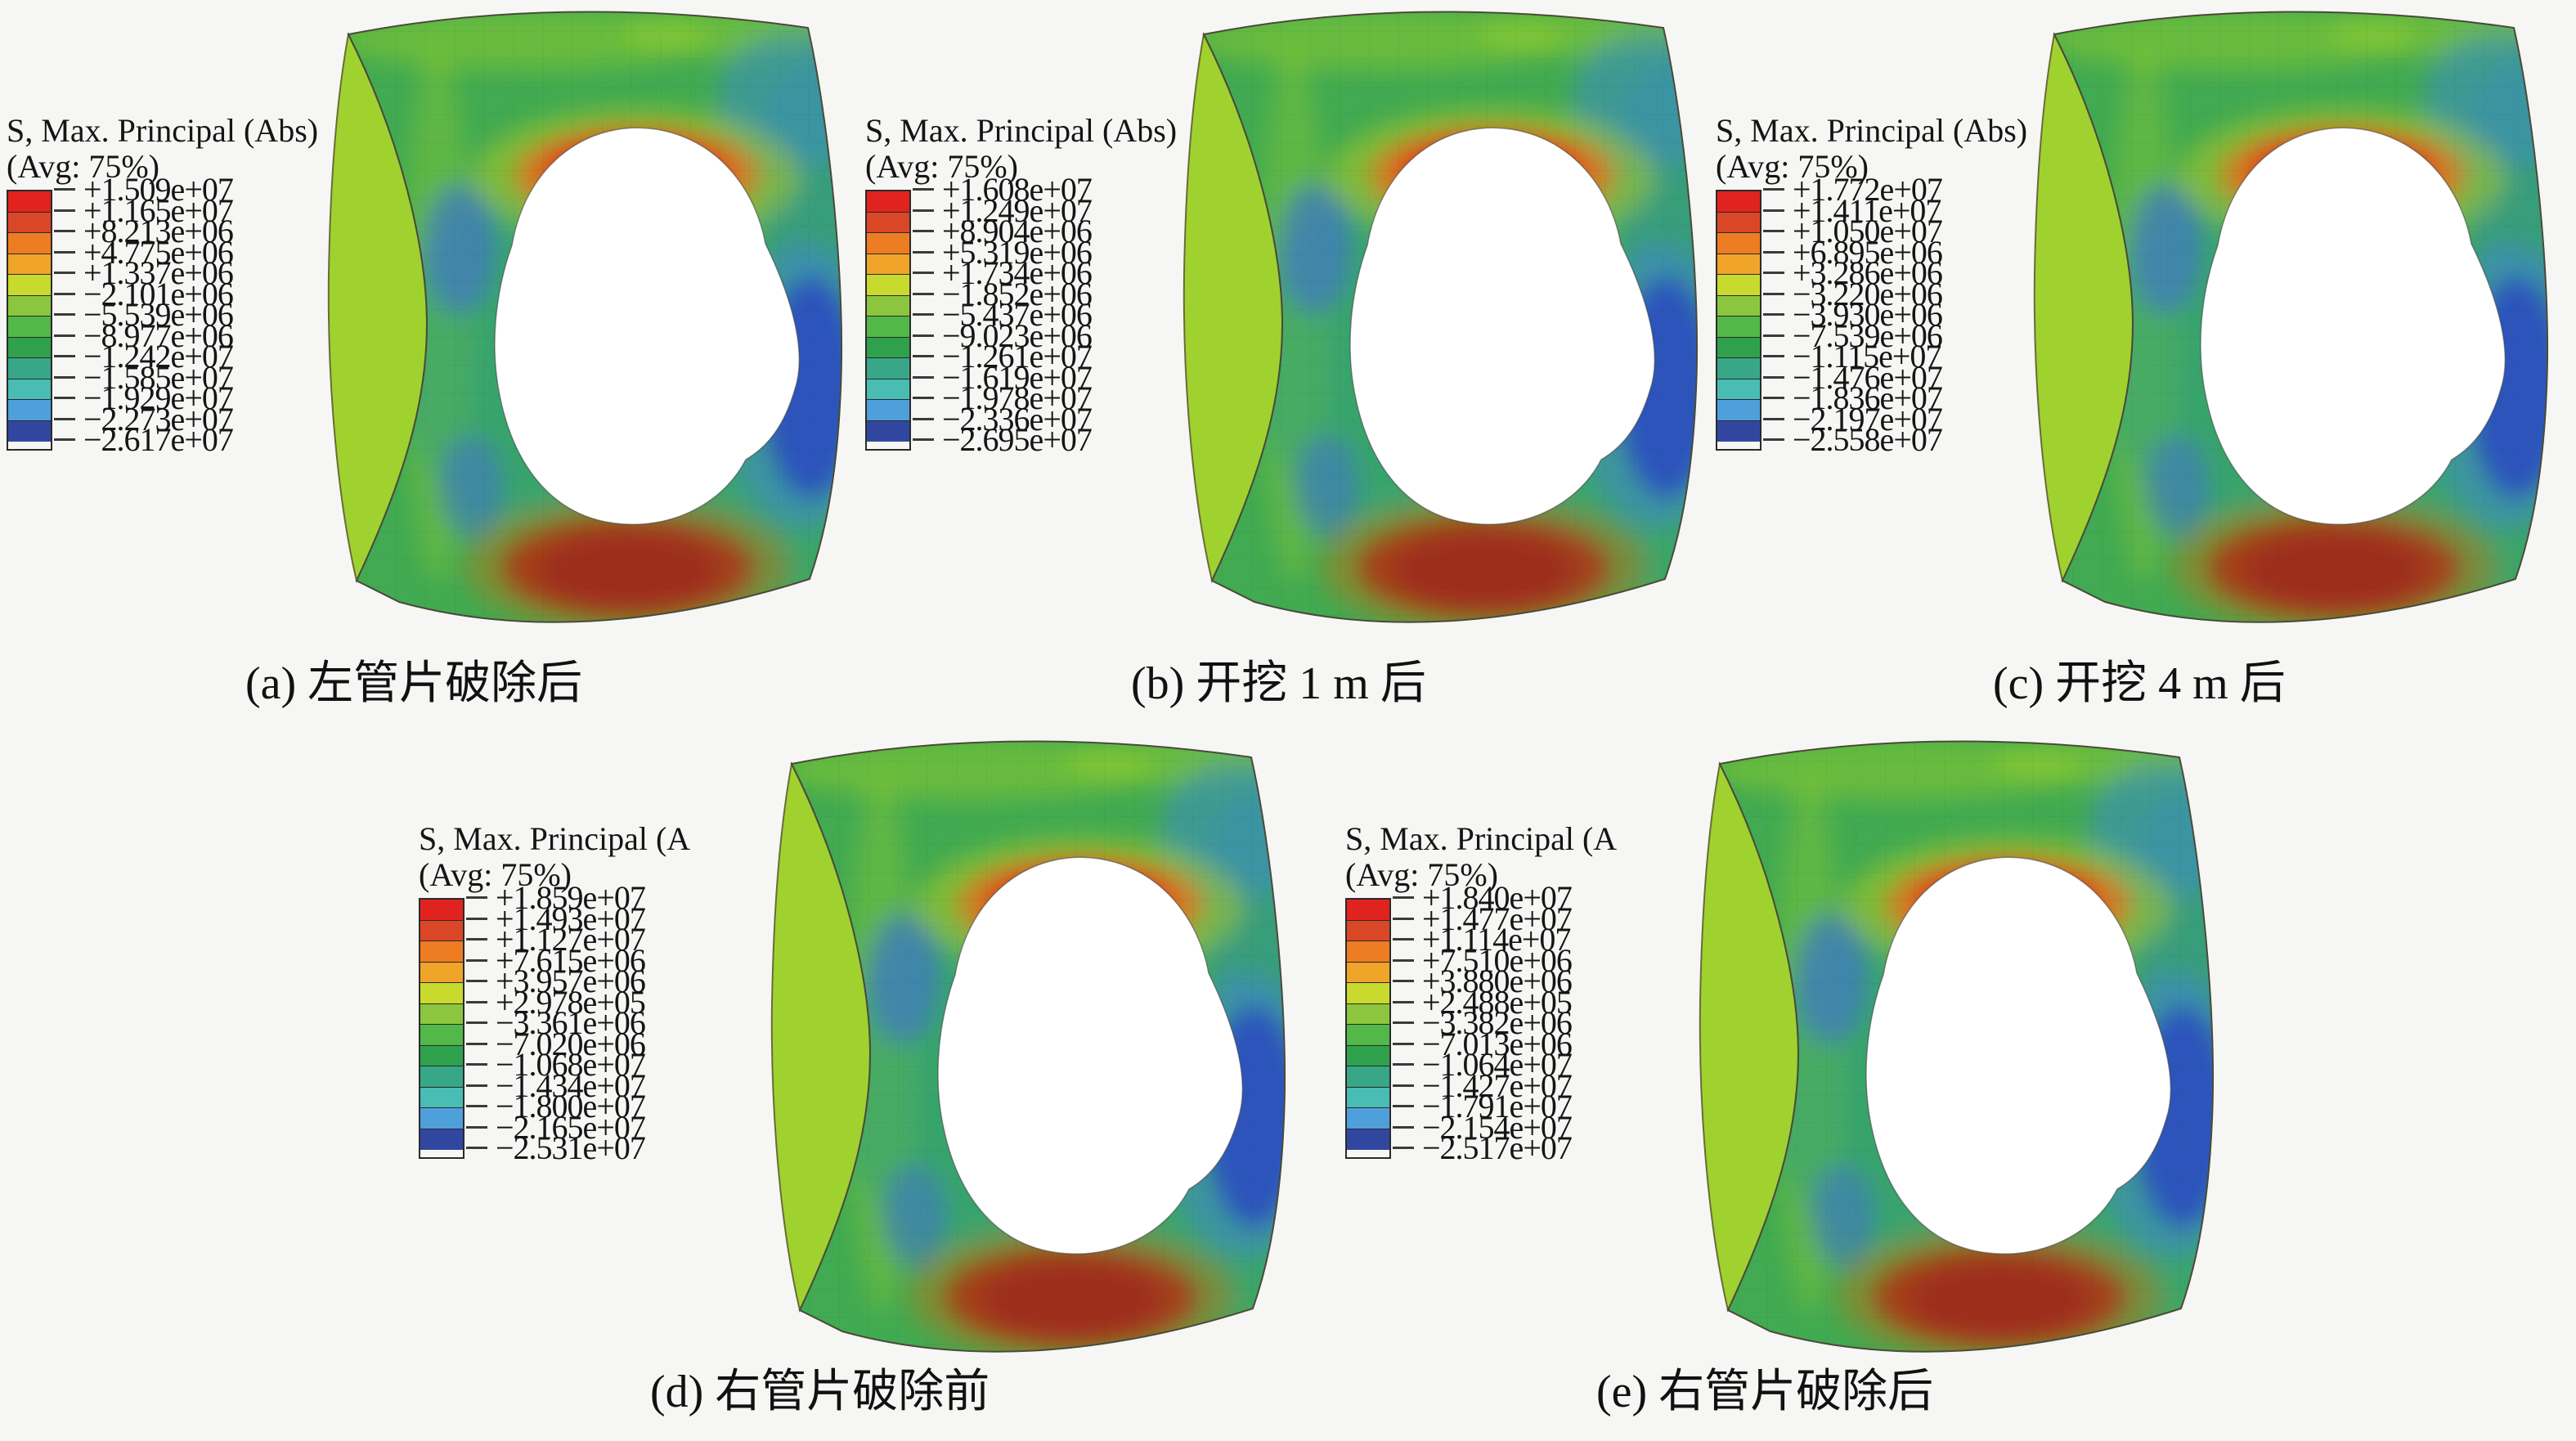 This screenshot has width=2576, height=1441. I want to click on segment-edge-crescent, so click(2083, 307).